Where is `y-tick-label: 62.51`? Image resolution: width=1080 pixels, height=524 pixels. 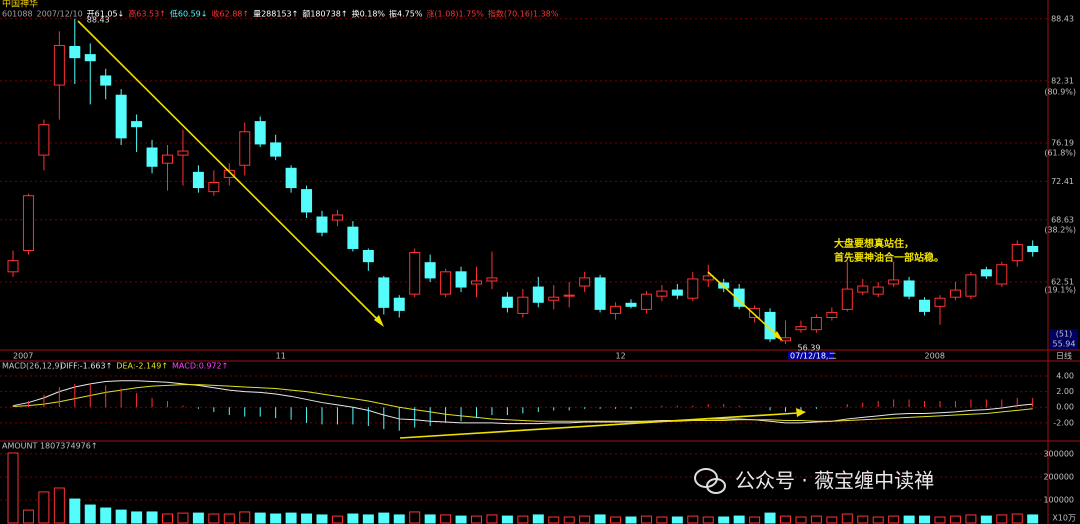 y-tick-label: 62.51 is located at coordinates (1062, 281).